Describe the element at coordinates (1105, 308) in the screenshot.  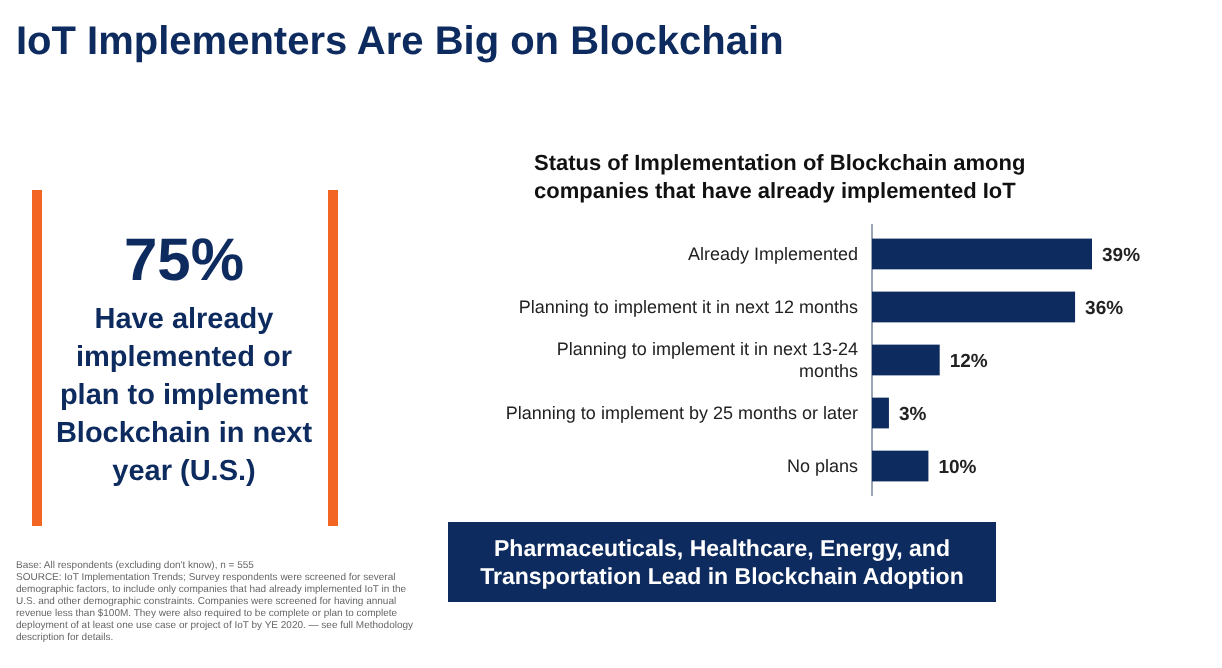
I see `data-label: 36%` at that location.